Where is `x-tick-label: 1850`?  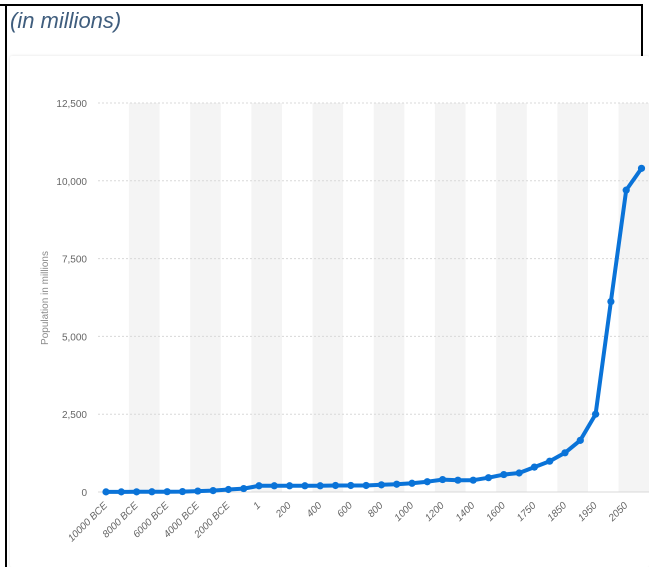 x-tick-label: 1850 is located at coordinates (558, 512).